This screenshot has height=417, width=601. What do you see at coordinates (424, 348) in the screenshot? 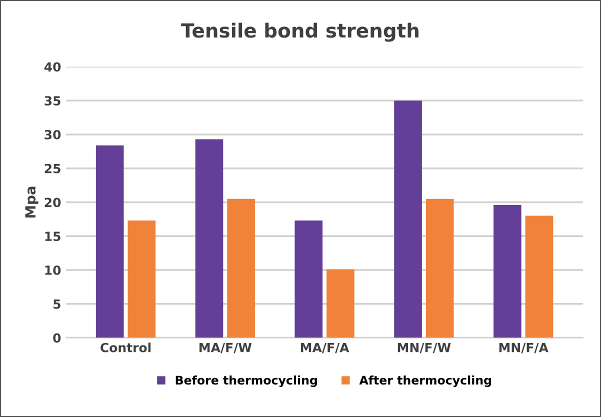
I see `x-tick-label: MN/F/W` at bounding box center [424, 348].